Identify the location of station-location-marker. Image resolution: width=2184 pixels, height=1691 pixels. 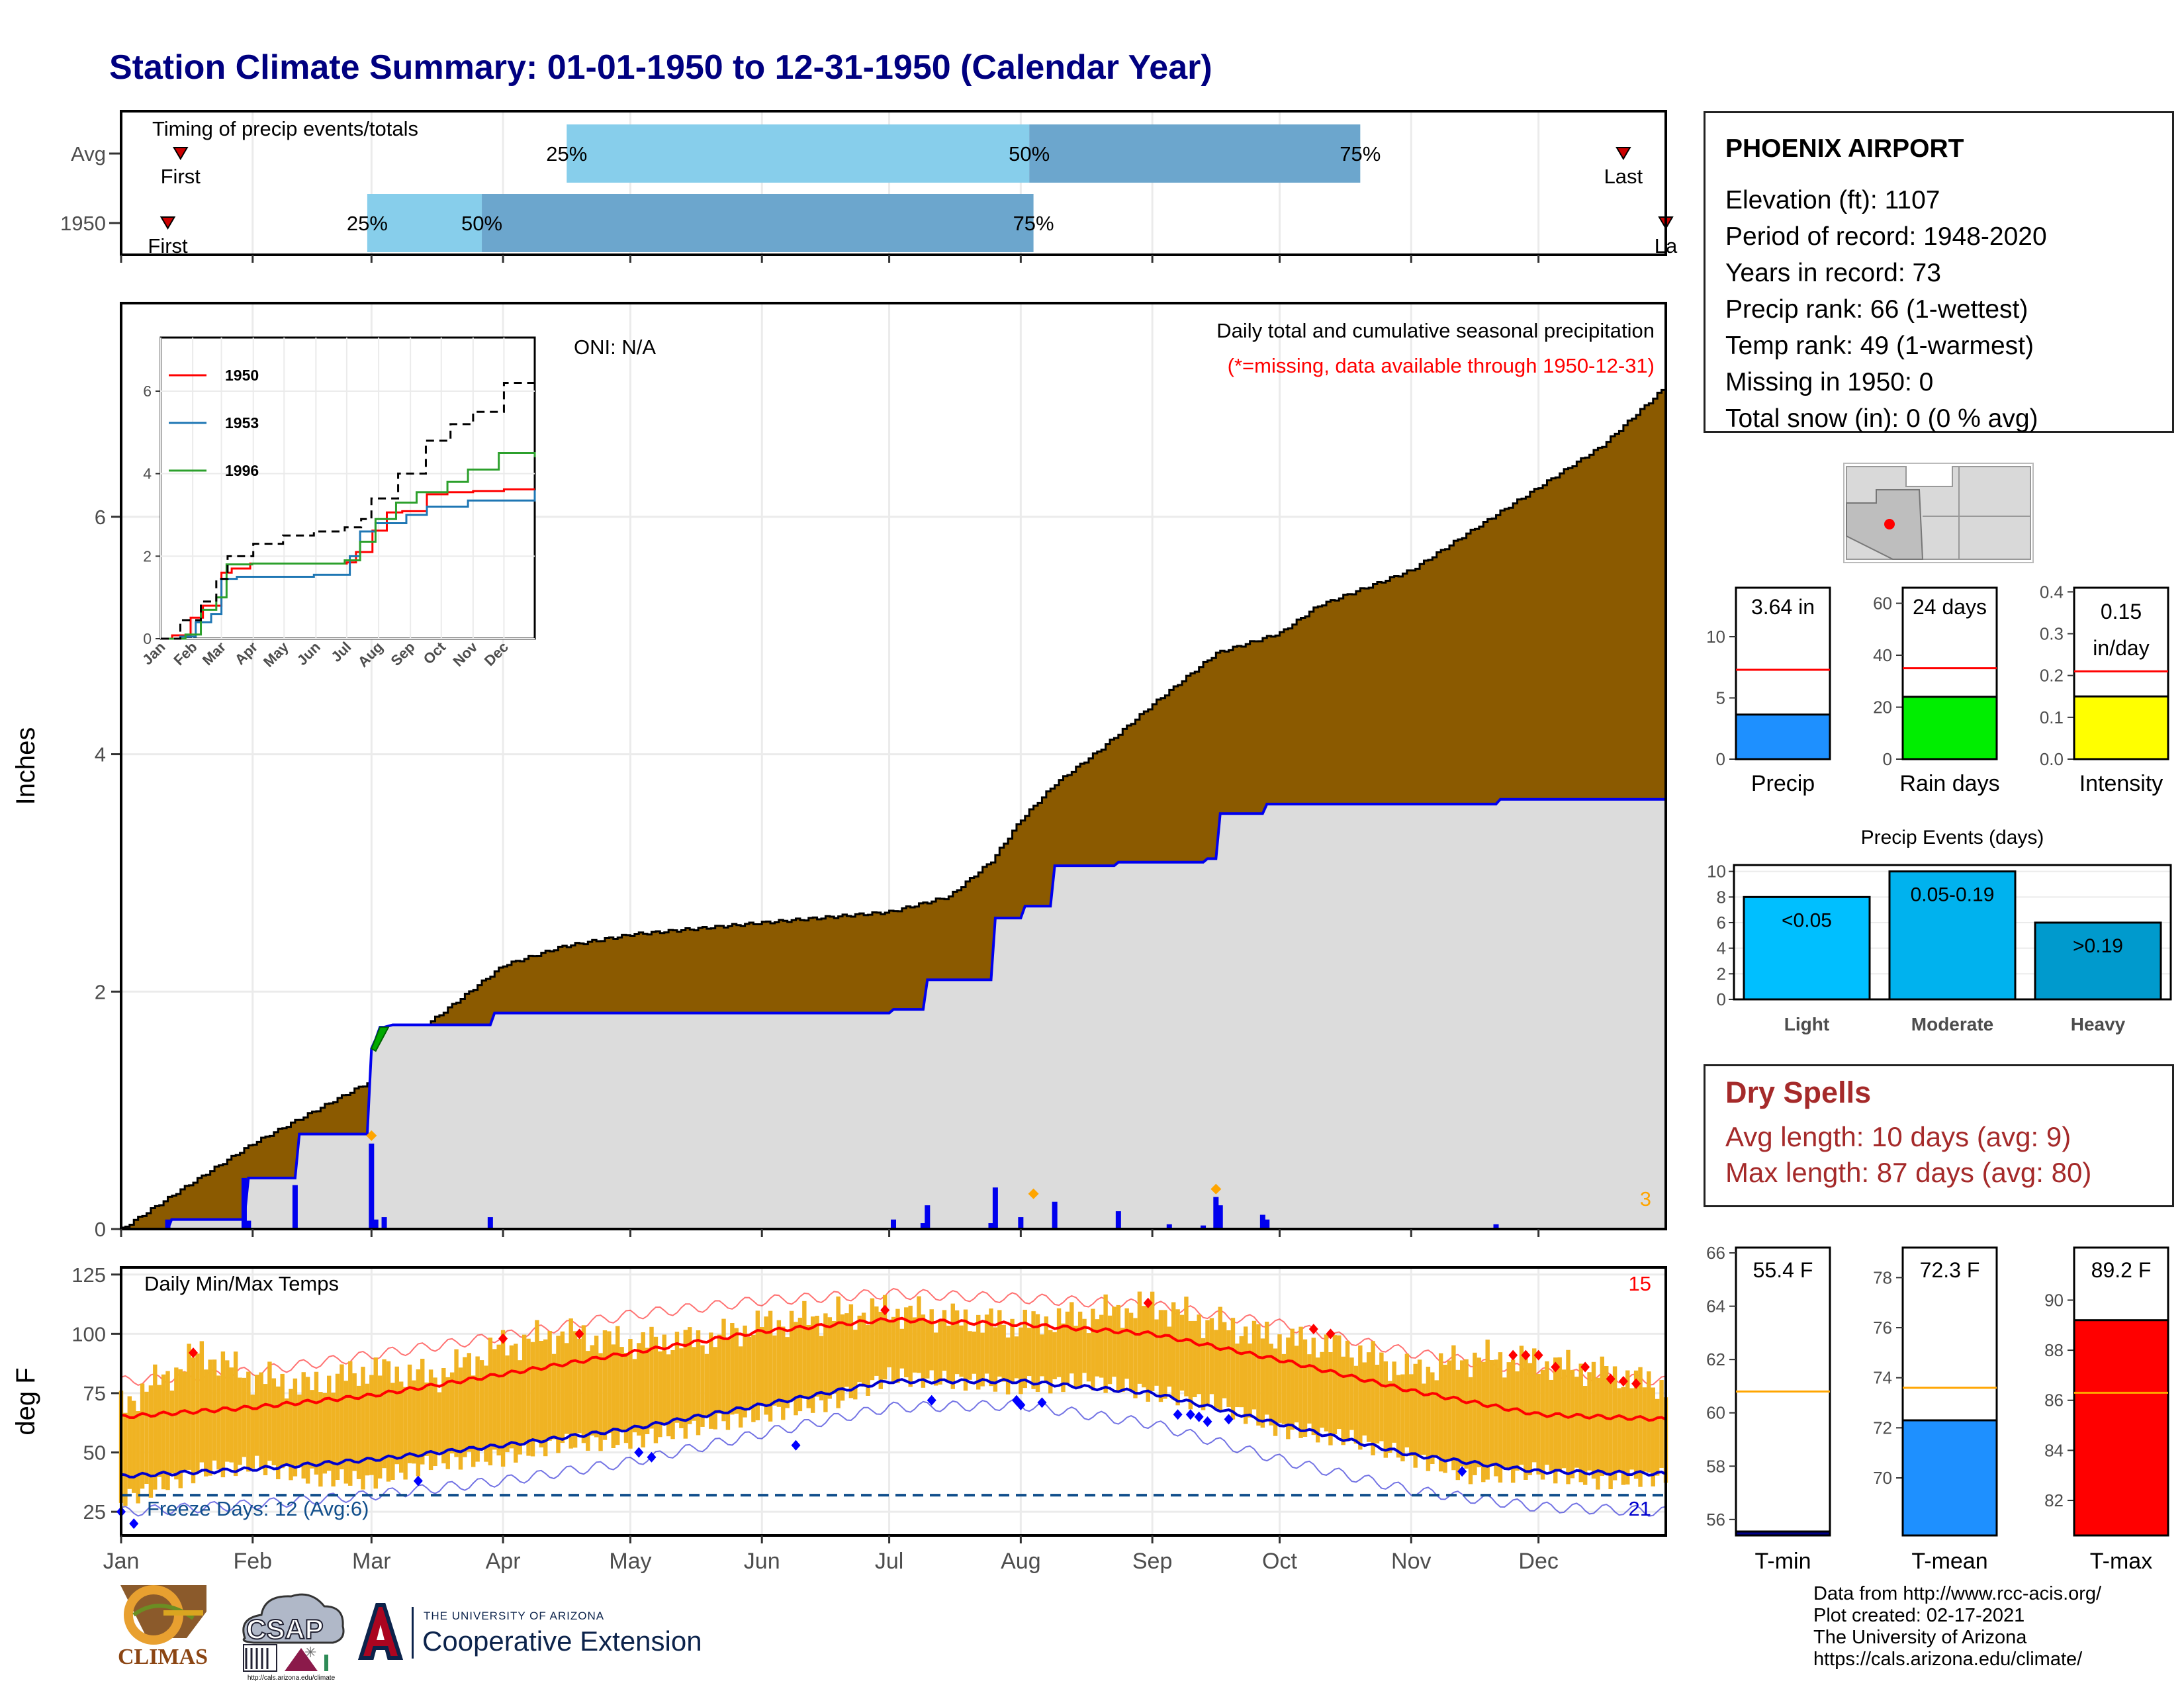
(1889, 524).